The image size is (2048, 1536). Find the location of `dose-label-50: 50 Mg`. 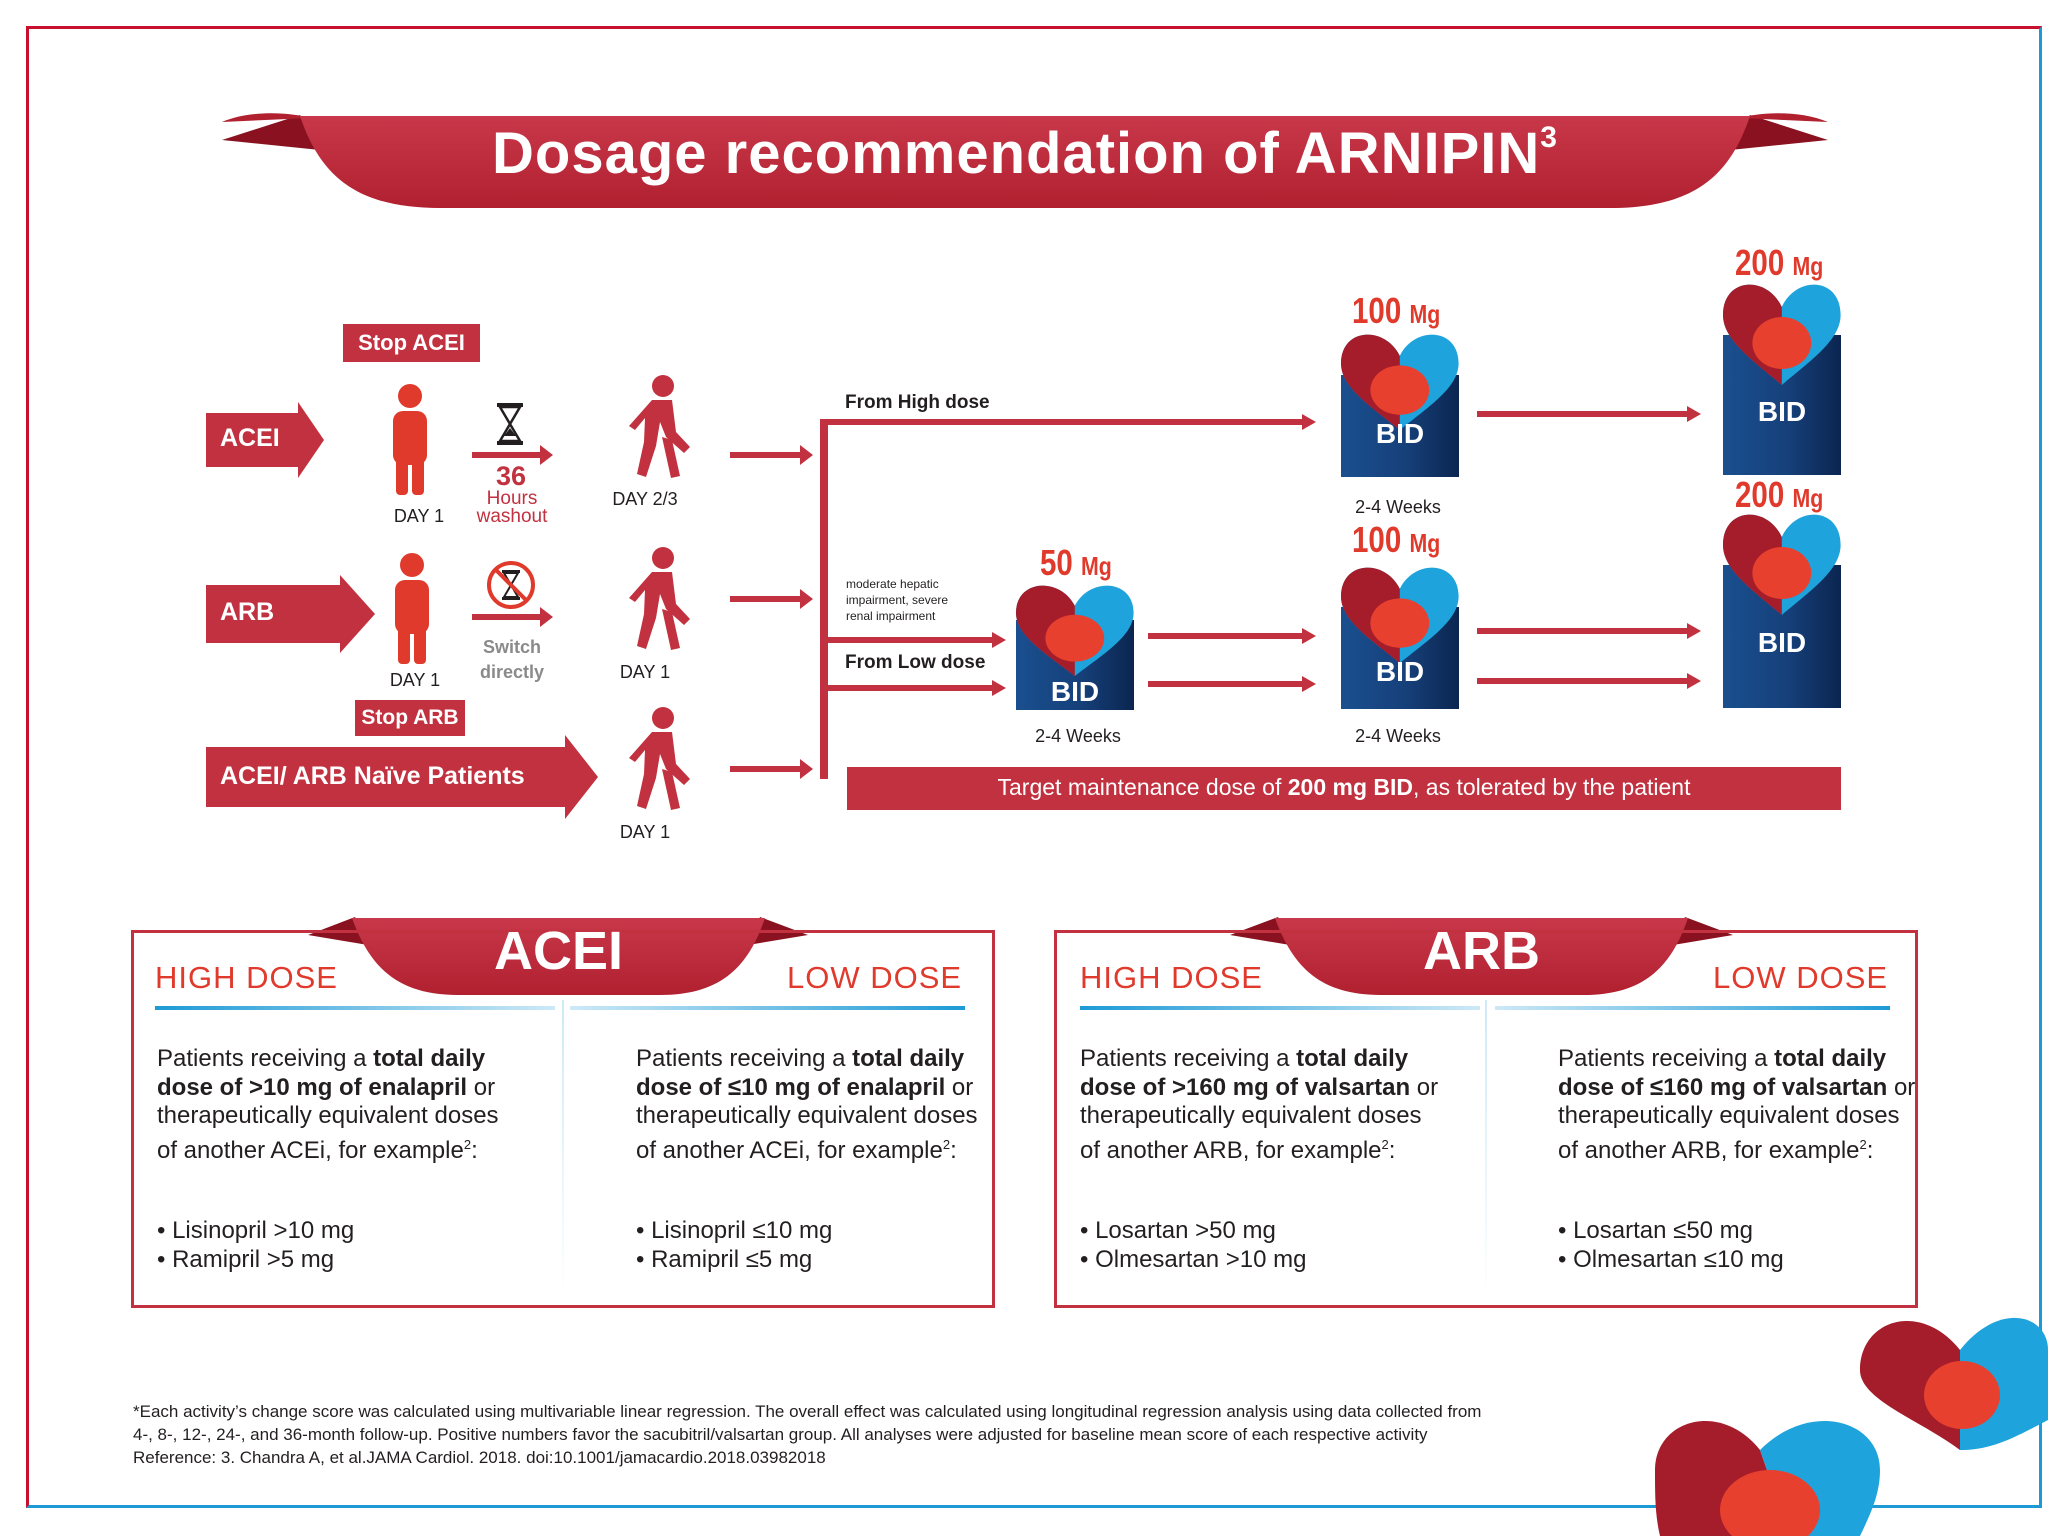

dose-label-50: 50 Mg is located at coordinates (1076, 562).